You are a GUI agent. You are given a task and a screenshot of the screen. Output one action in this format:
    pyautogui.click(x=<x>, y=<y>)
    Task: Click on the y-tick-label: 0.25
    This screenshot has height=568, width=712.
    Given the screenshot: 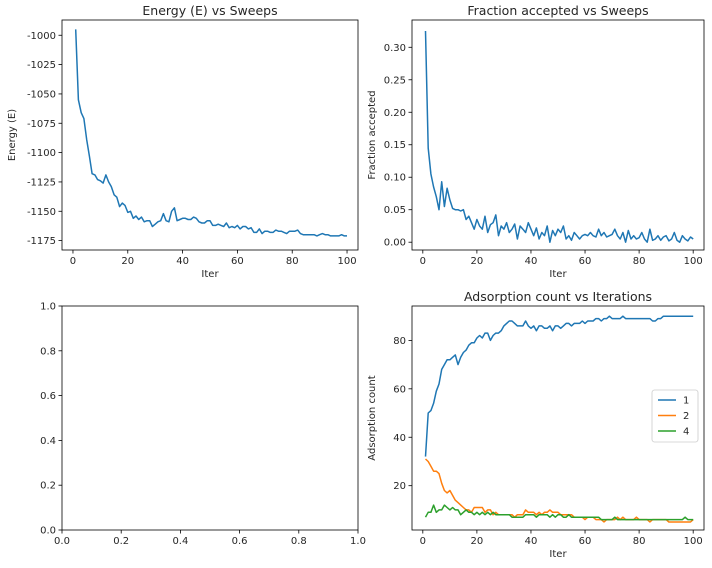 What is the action you would take?
    pyautogui.click(x=395, y=80)
    